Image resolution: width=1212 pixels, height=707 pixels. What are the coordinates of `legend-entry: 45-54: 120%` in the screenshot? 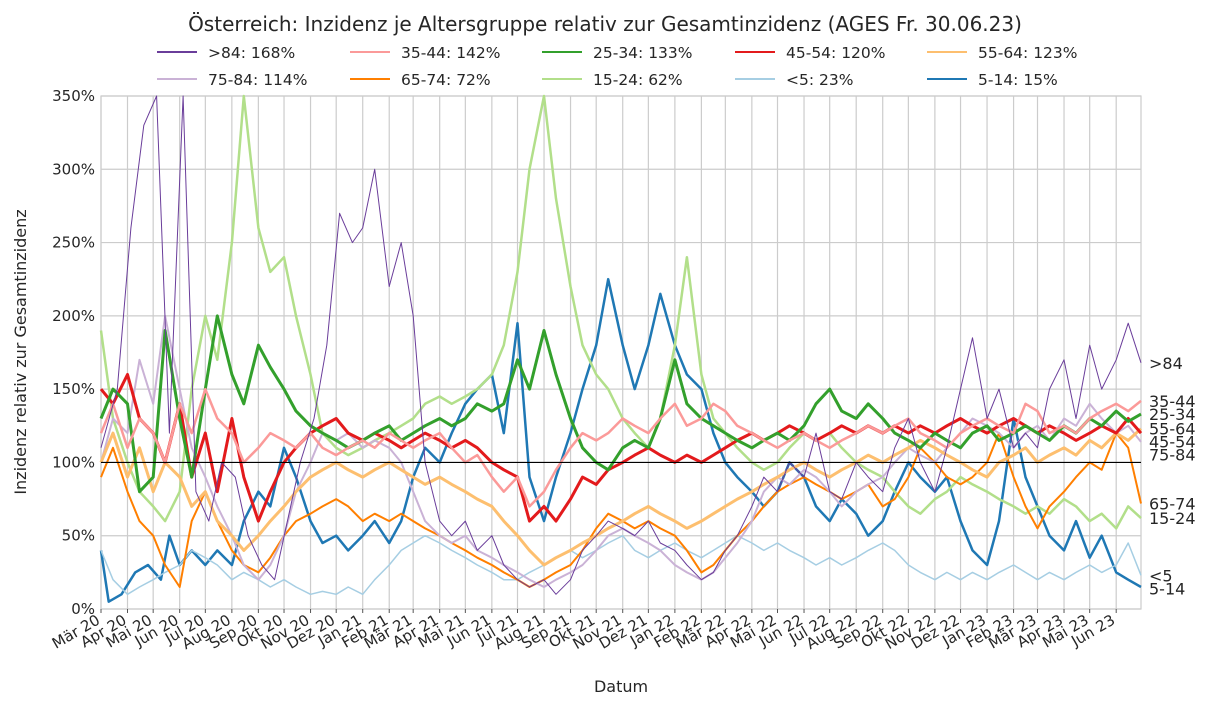 It's located at (836, 53).